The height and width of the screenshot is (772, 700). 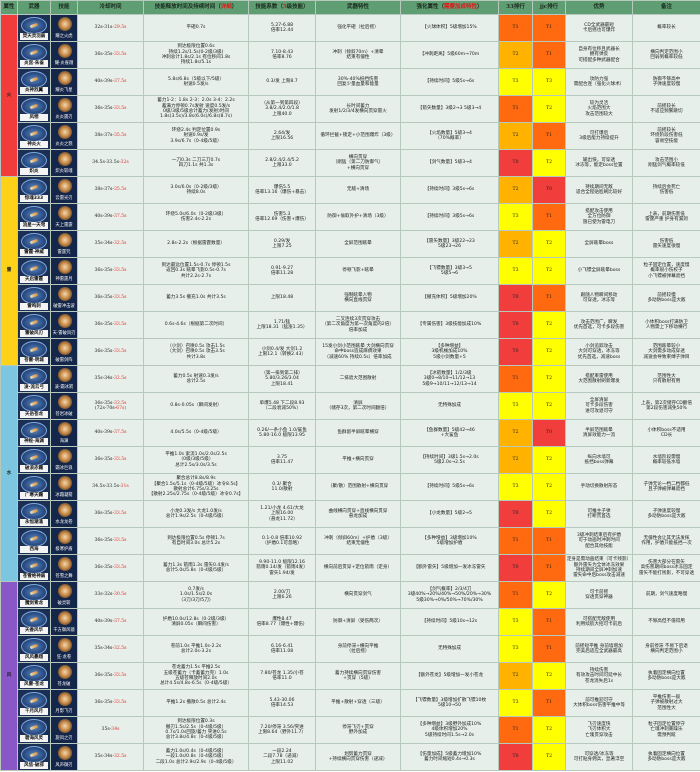 What do you see at coordinates (666, 187) in the screenshot?
I see `notes-line: 持续后会死亡` at bounding box center [666, 187].